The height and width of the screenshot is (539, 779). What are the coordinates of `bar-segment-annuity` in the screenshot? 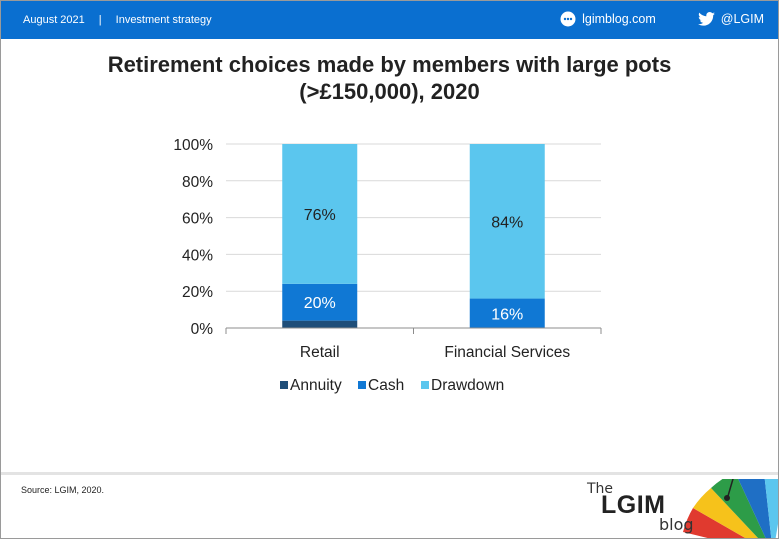 It's located at (320, 324).